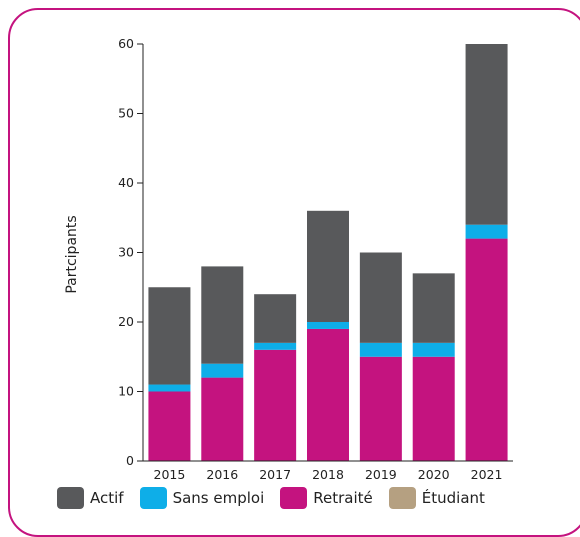 This screenshot has height=537, width=580. Describe the element at coordinates (126, 391) in the screenshot. I see `y-tick-label: 10` at that location.